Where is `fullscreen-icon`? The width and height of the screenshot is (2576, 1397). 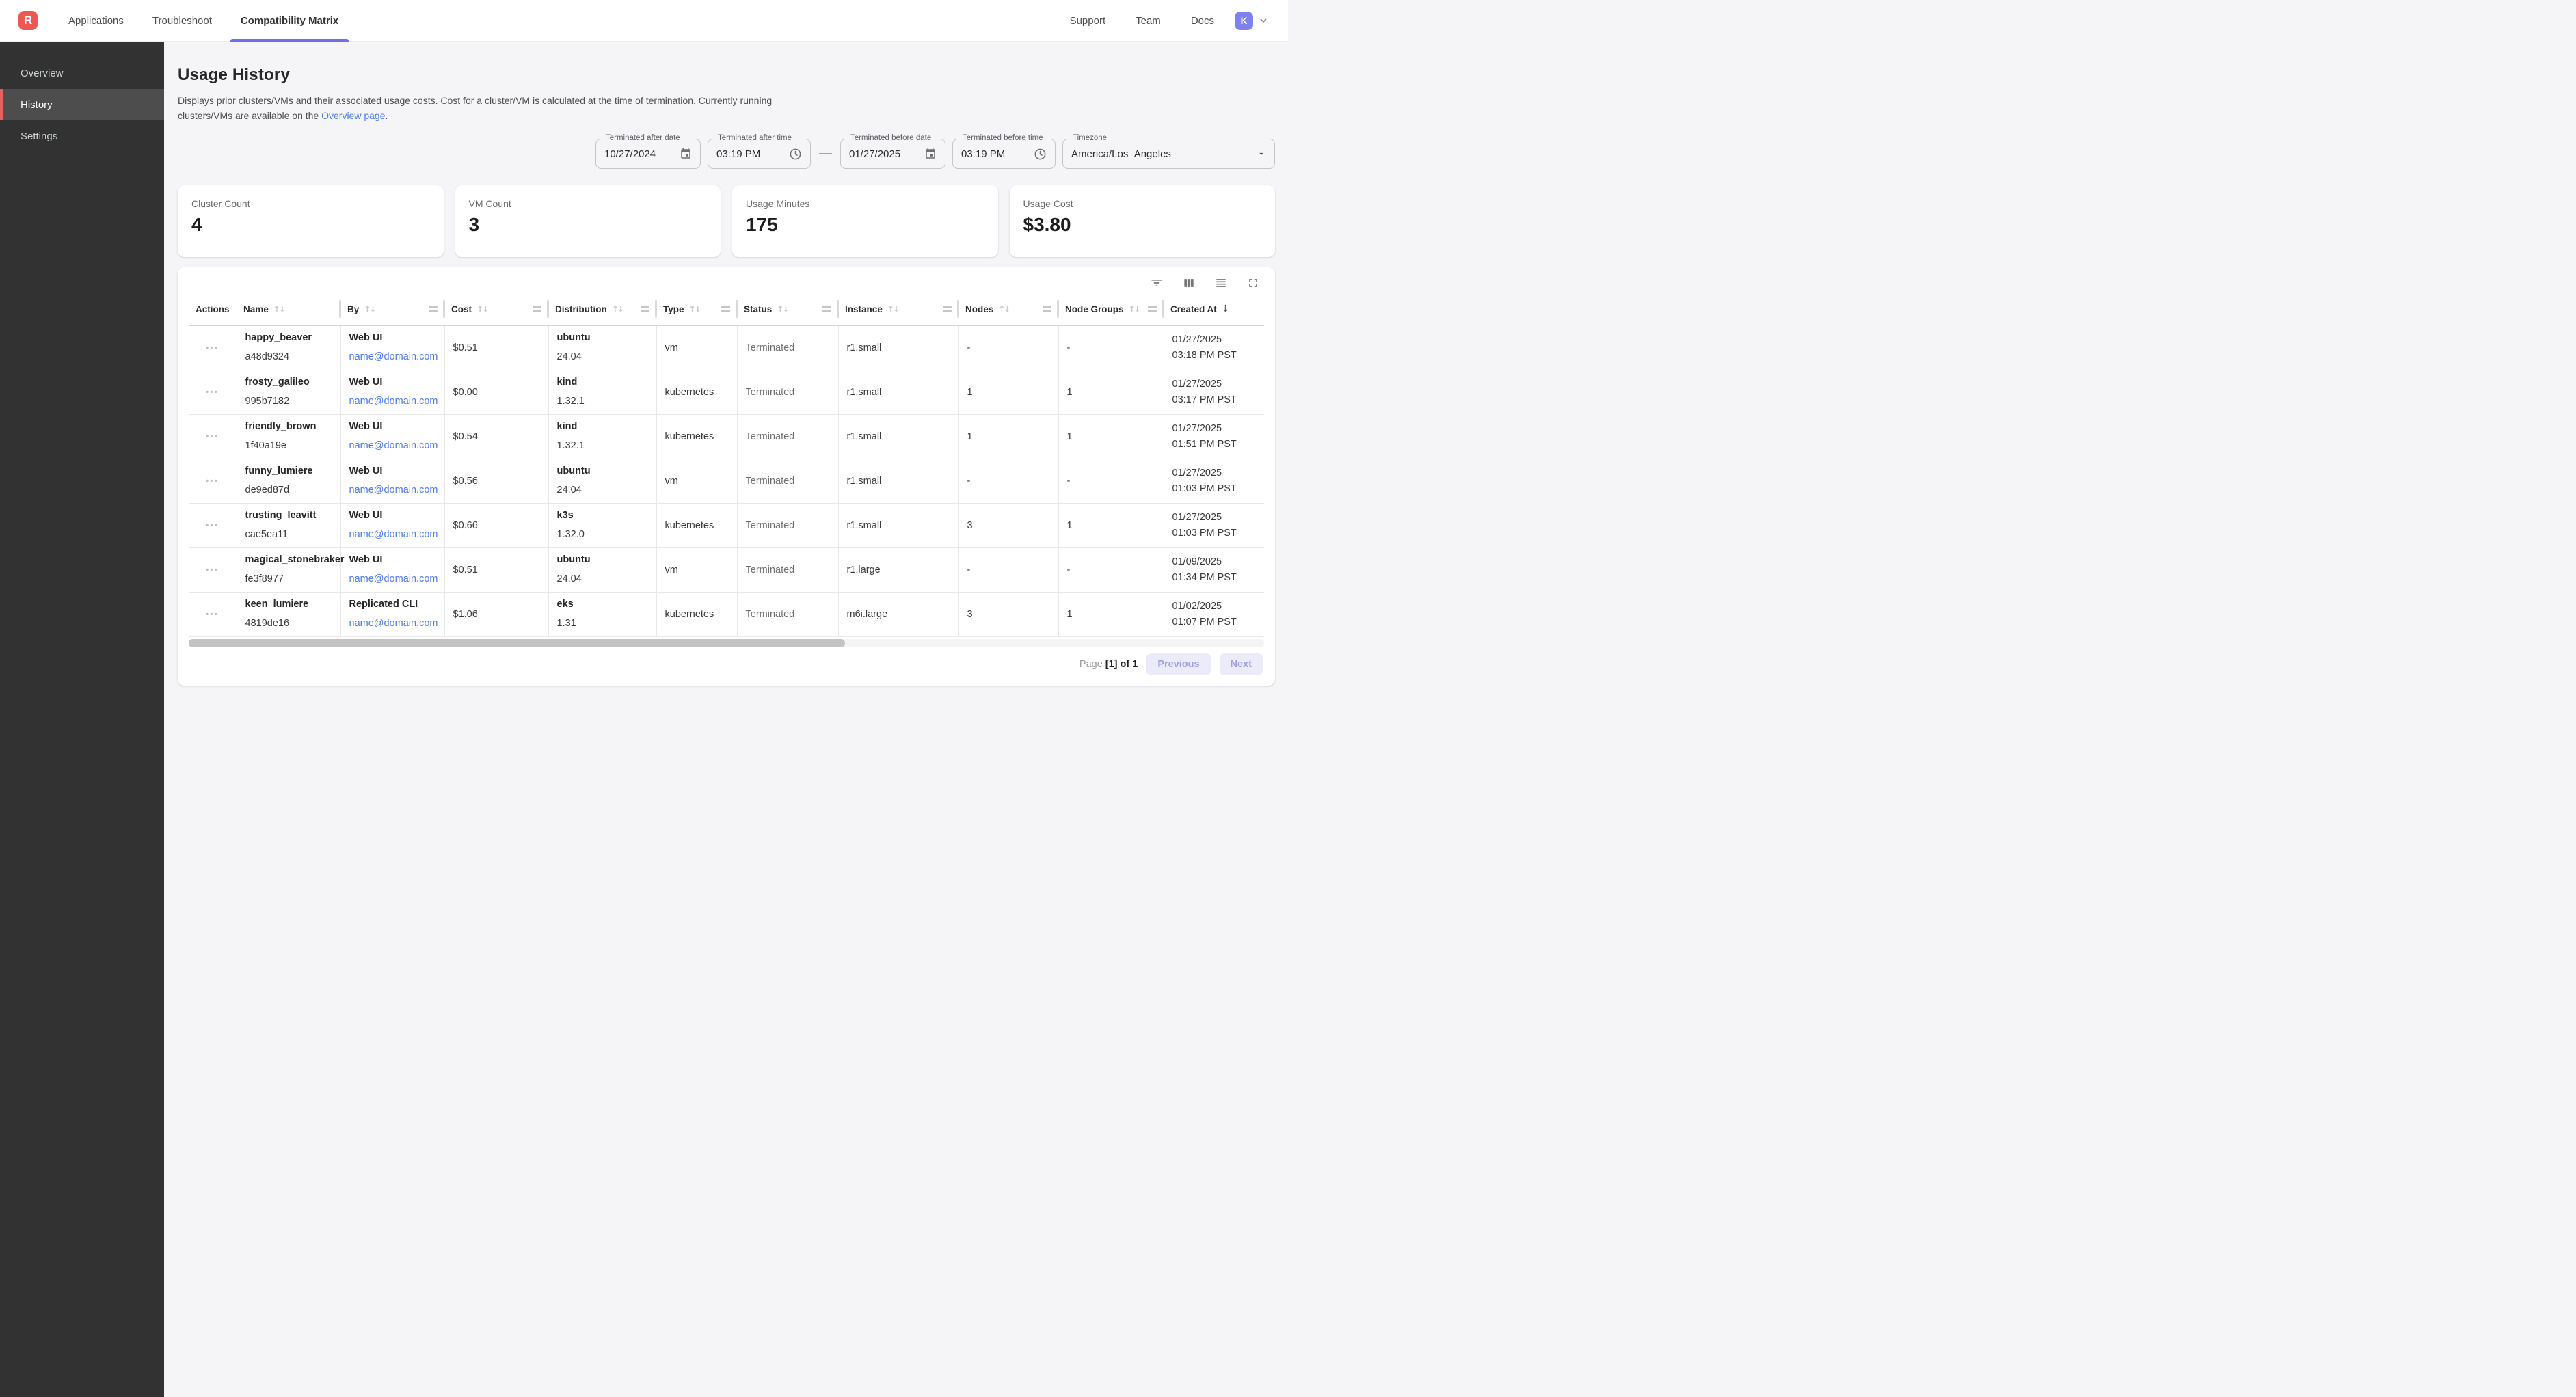 fullscreen-icon is located at coordinates (1253, 283).